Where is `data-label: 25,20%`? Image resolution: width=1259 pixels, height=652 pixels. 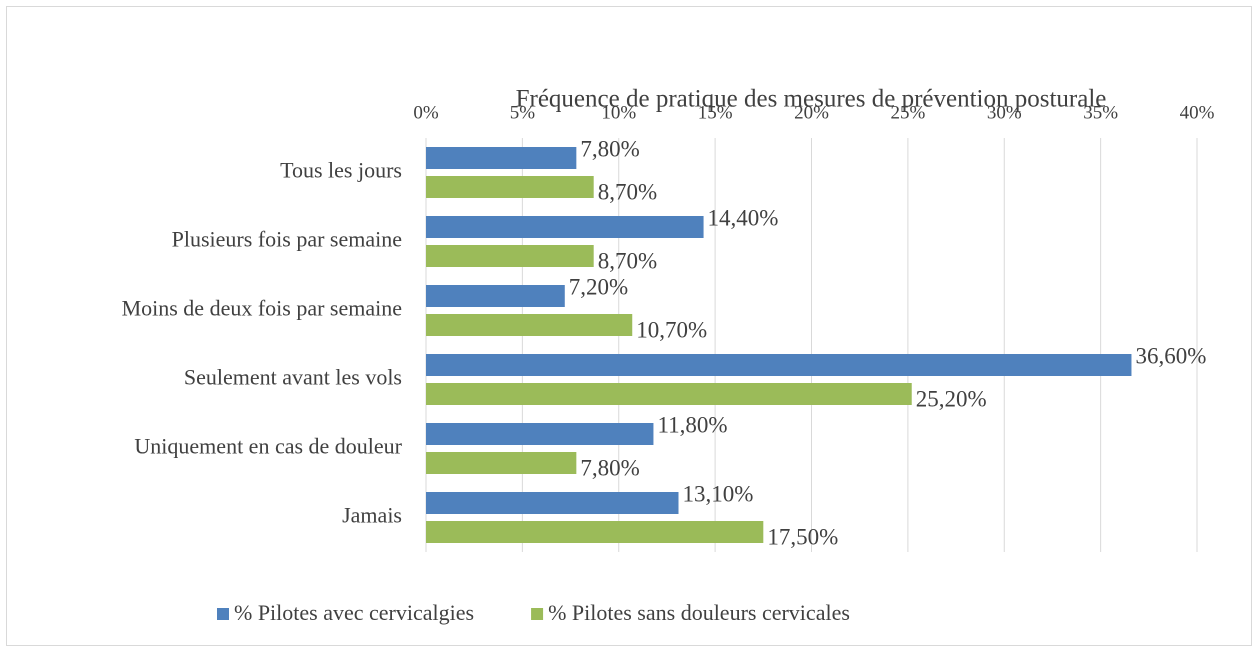
data-label: 25,20% is located at coordinates (951, 398).